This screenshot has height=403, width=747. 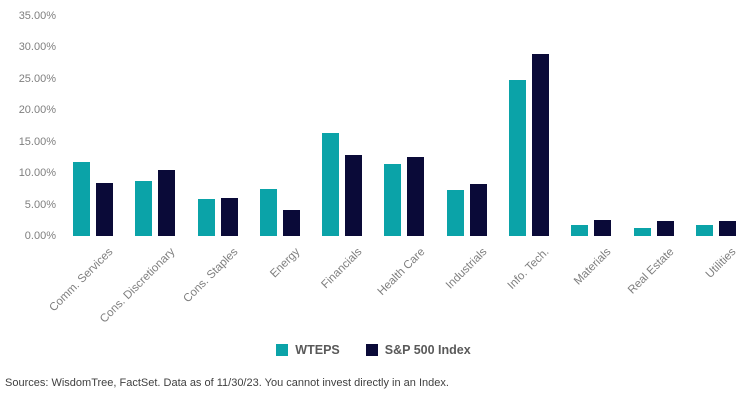 I want to click on bar-group-financials, so click(x=342, y=126).